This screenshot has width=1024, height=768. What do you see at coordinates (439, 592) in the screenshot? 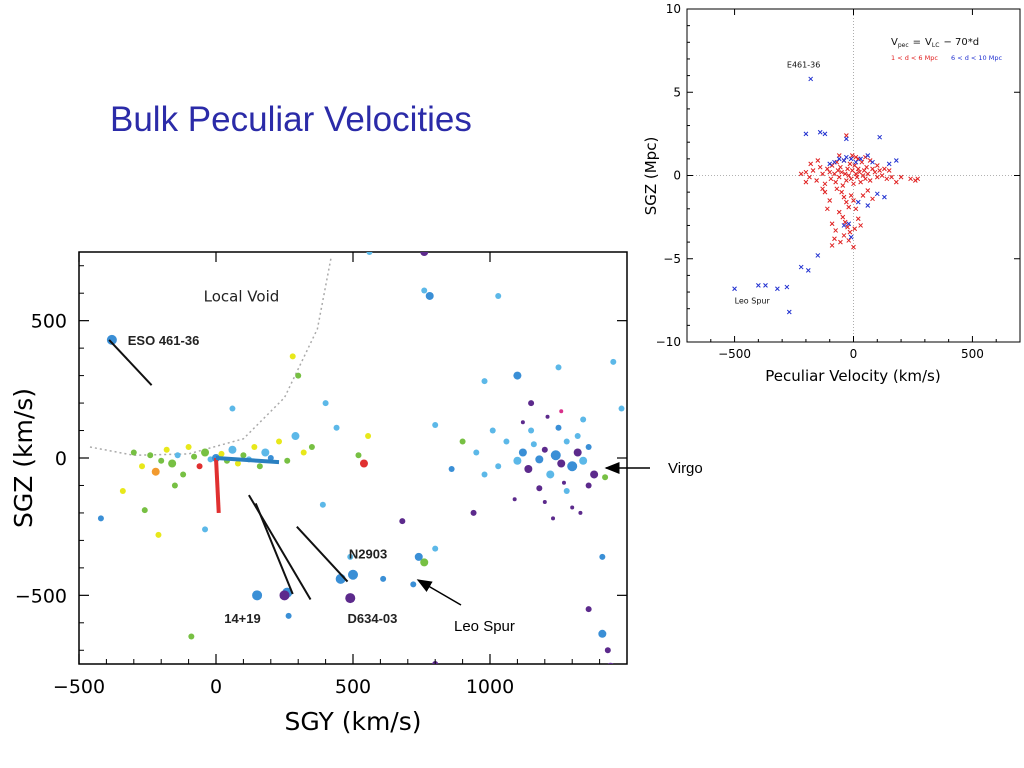
I see `leo-spur-arrow` at bounding box center [439, 592].